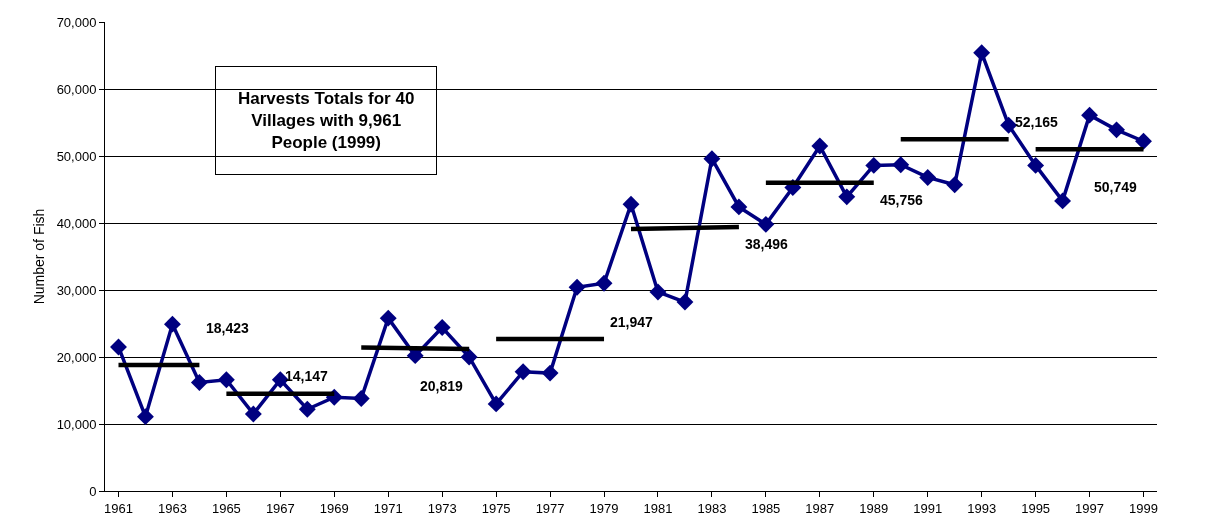 The width and height of the screenshot is (1217, 529). What do you see at coordinates (388, 508) in the screenshot?
I see `x-tick-label: 1971` at bounding box center [388, 508].